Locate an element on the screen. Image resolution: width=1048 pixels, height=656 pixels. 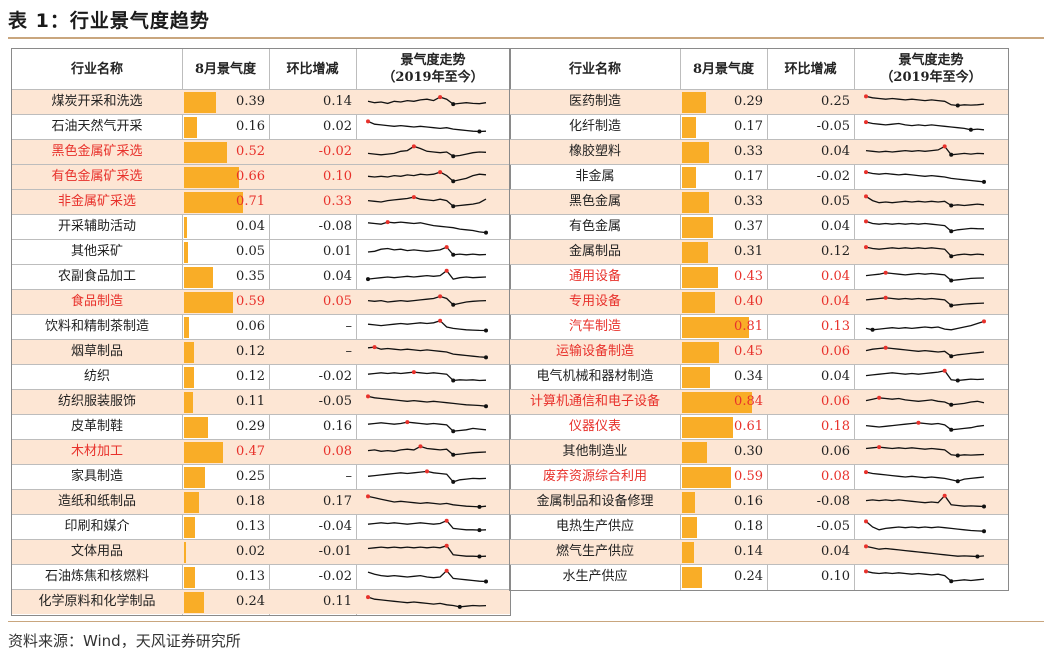
industry-name: 仪器仪表 is located at coordinates (594, 426).